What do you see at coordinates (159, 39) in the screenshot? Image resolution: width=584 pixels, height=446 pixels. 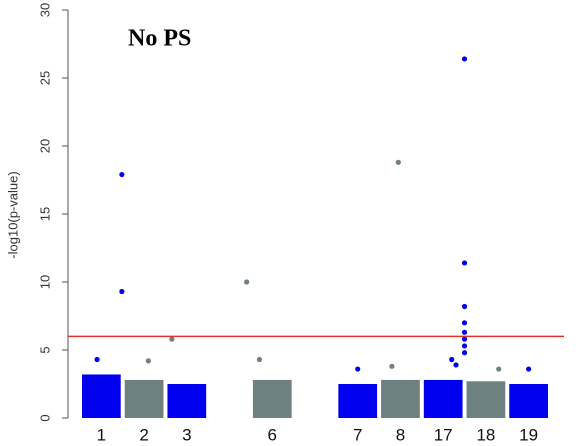 I see `chart-title: No PS` at bounding box center [159, 39].